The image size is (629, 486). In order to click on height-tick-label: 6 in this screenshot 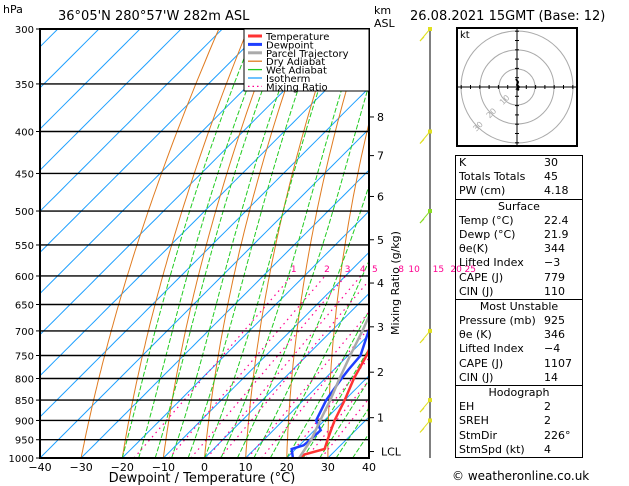, I will do `click(380, 196)`.